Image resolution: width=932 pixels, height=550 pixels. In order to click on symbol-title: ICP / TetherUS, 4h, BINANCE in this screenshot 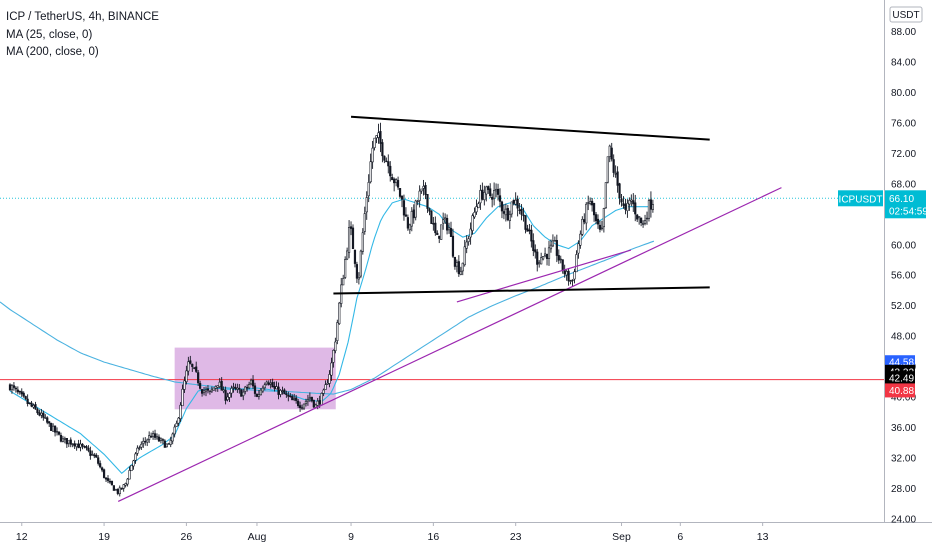, I will do `click(82, 17)`.